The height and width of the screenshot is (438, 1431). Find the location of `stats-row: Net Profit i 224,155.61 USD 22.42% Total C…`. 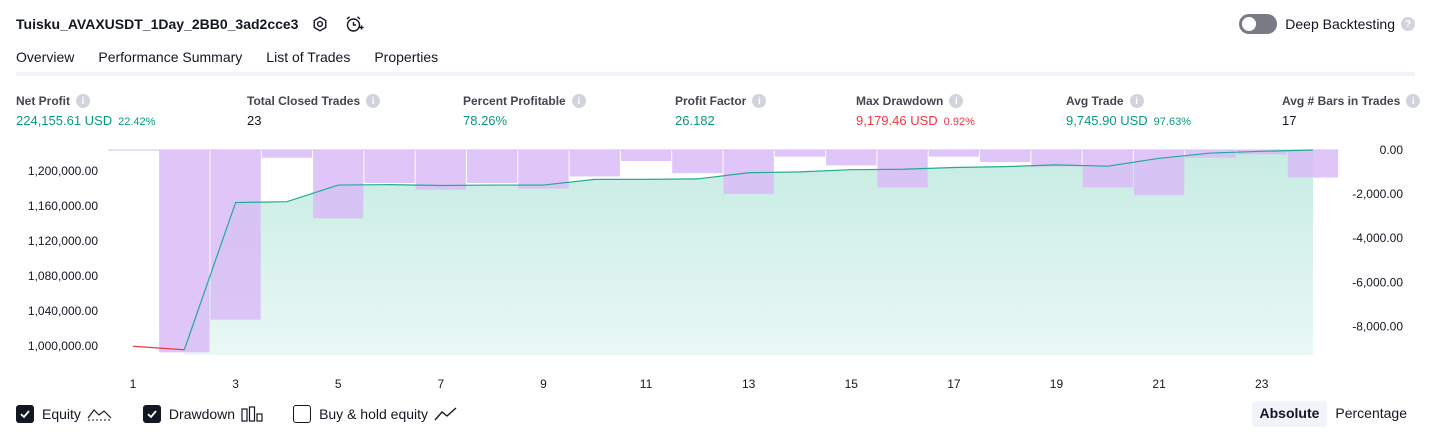

stats-row: Net Profit i 224,155.61 USD 22.42% Total C… is located at coordinates (718, 113).